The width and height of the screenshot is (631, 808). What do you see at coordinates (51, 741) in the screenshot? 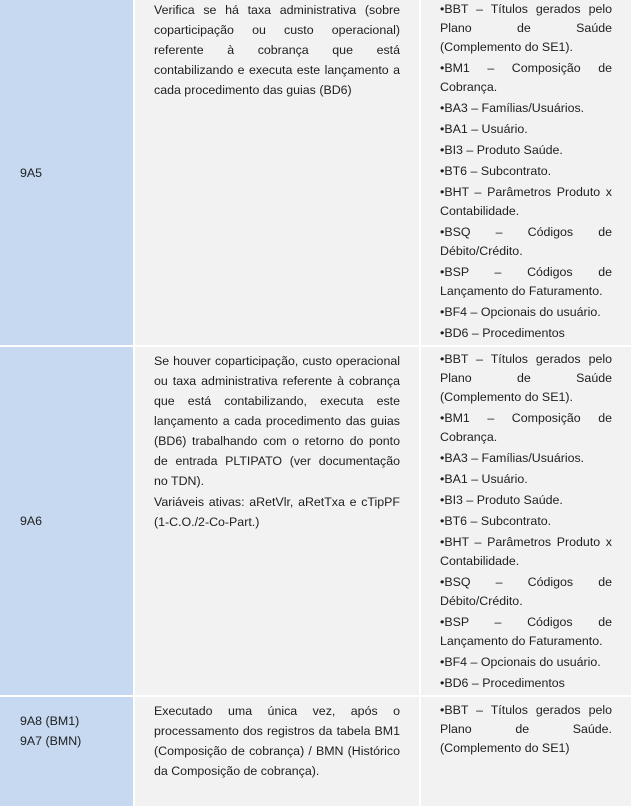
I see `lancamento-id: 9A7 (BMN)` at bounding box center [51, 741].